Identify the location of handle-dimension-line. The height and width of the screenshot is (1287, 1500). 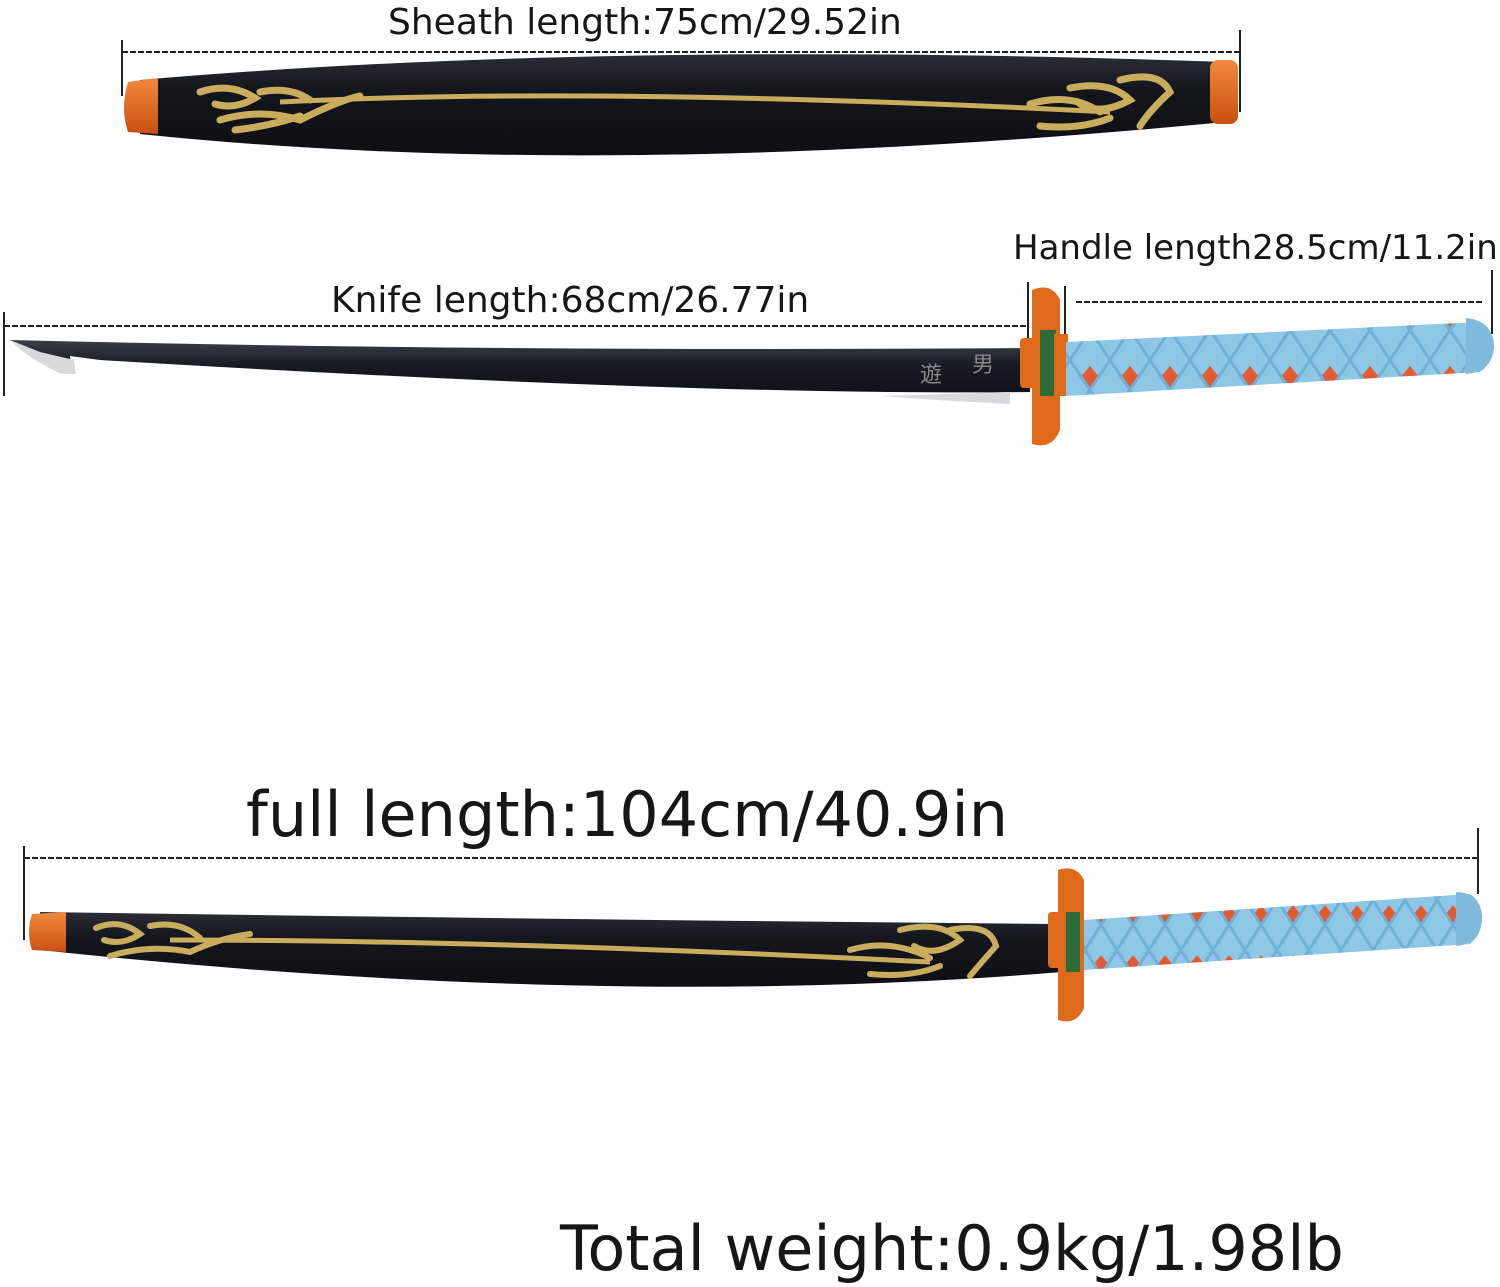
(1278, 305).